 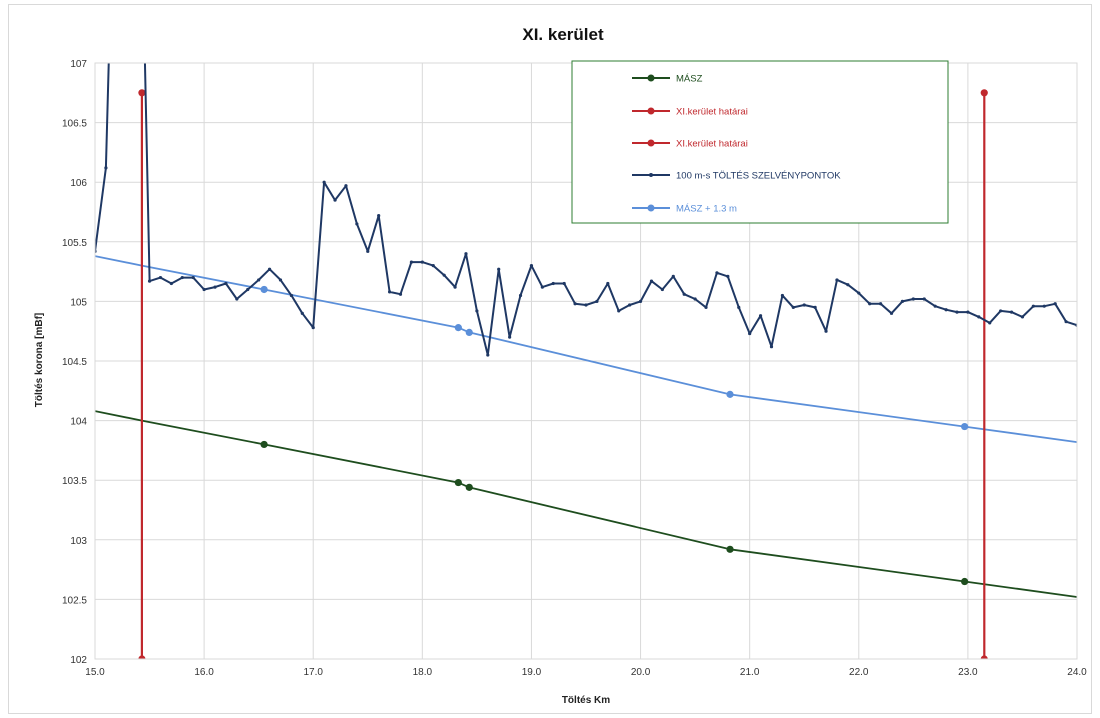 What do you see at coordinates (667, 79) in the screenshot?
I see `legend-item: MÁSZ` at bounding box center [667, 79].